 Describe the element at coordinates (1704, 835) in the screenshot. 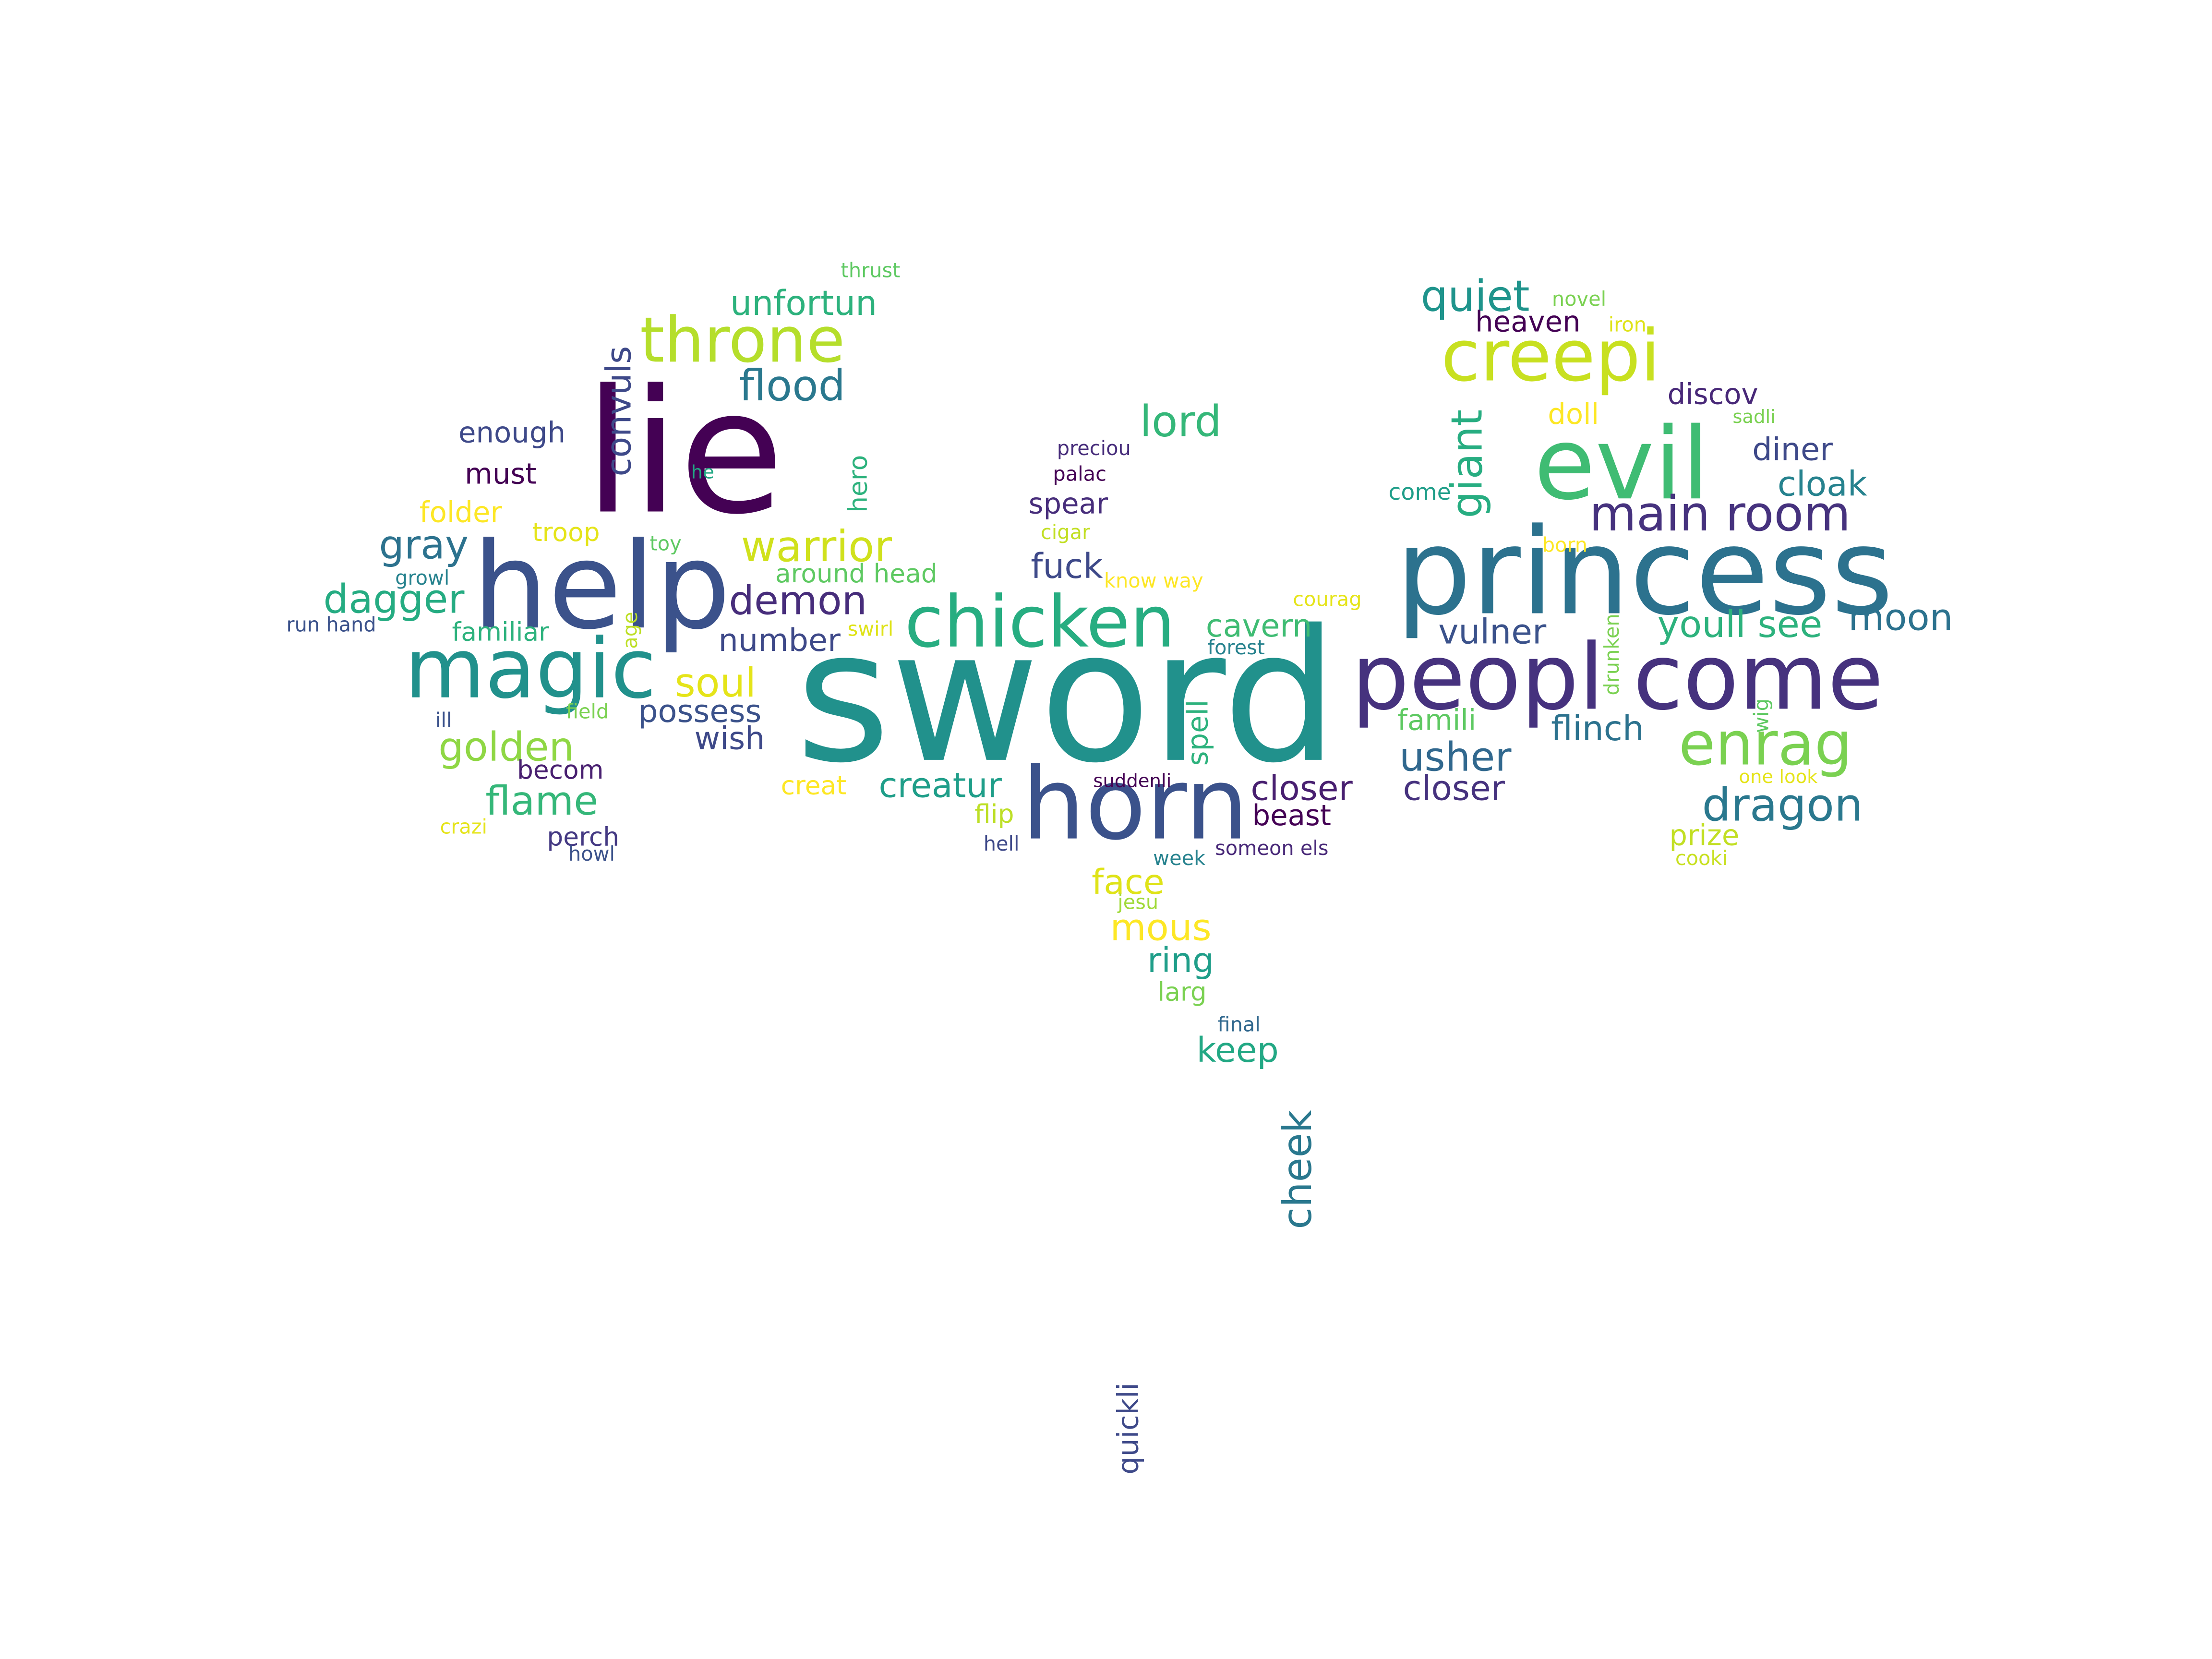

I see `word-prize: prize` at that location.